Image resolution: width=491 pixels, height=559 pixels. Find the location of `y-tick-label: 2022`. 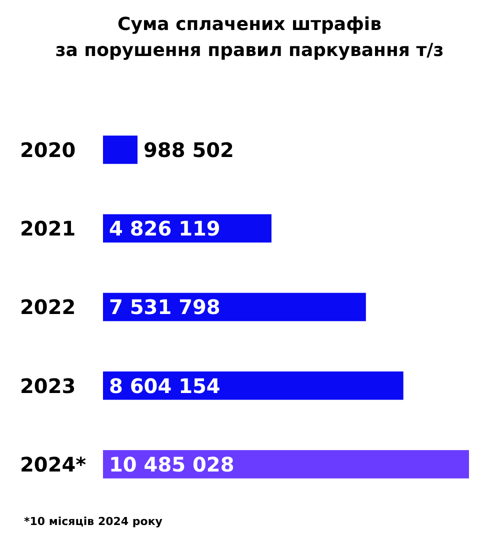

y-tick-label: 2022 is located at coordinates (48, 307).